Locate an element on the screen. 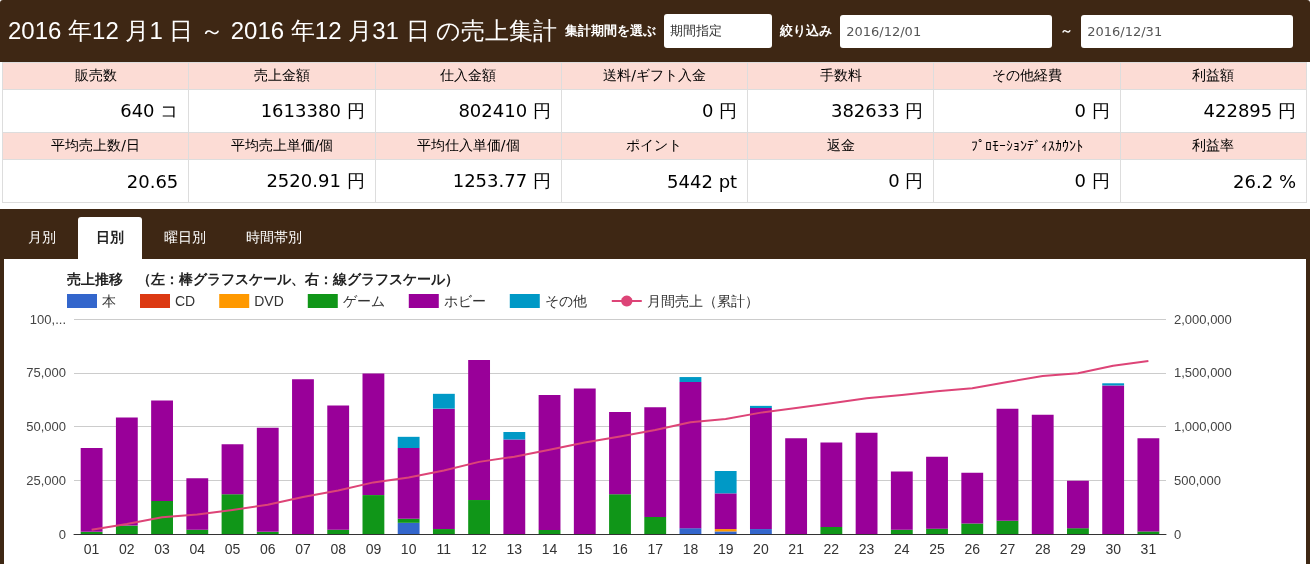 The image size is (1310, 573). x-tick-label: 14 is located at coordinates (549, 549).